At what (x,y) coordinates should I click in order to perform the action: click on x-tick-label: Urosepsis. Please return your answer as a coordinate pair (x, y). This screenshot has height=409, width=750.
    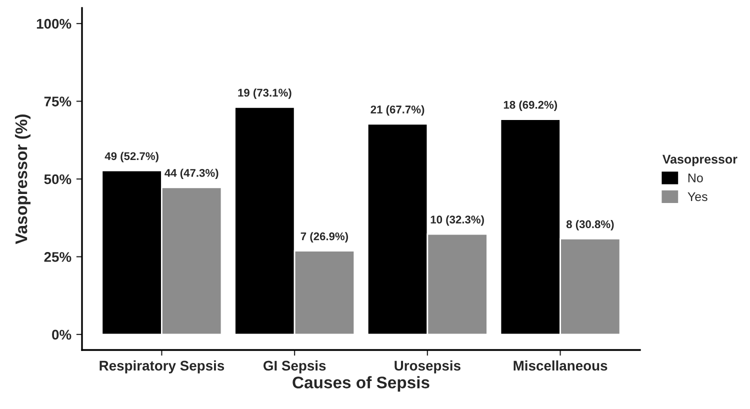
    Looking at the image, I should click on (427, 367).